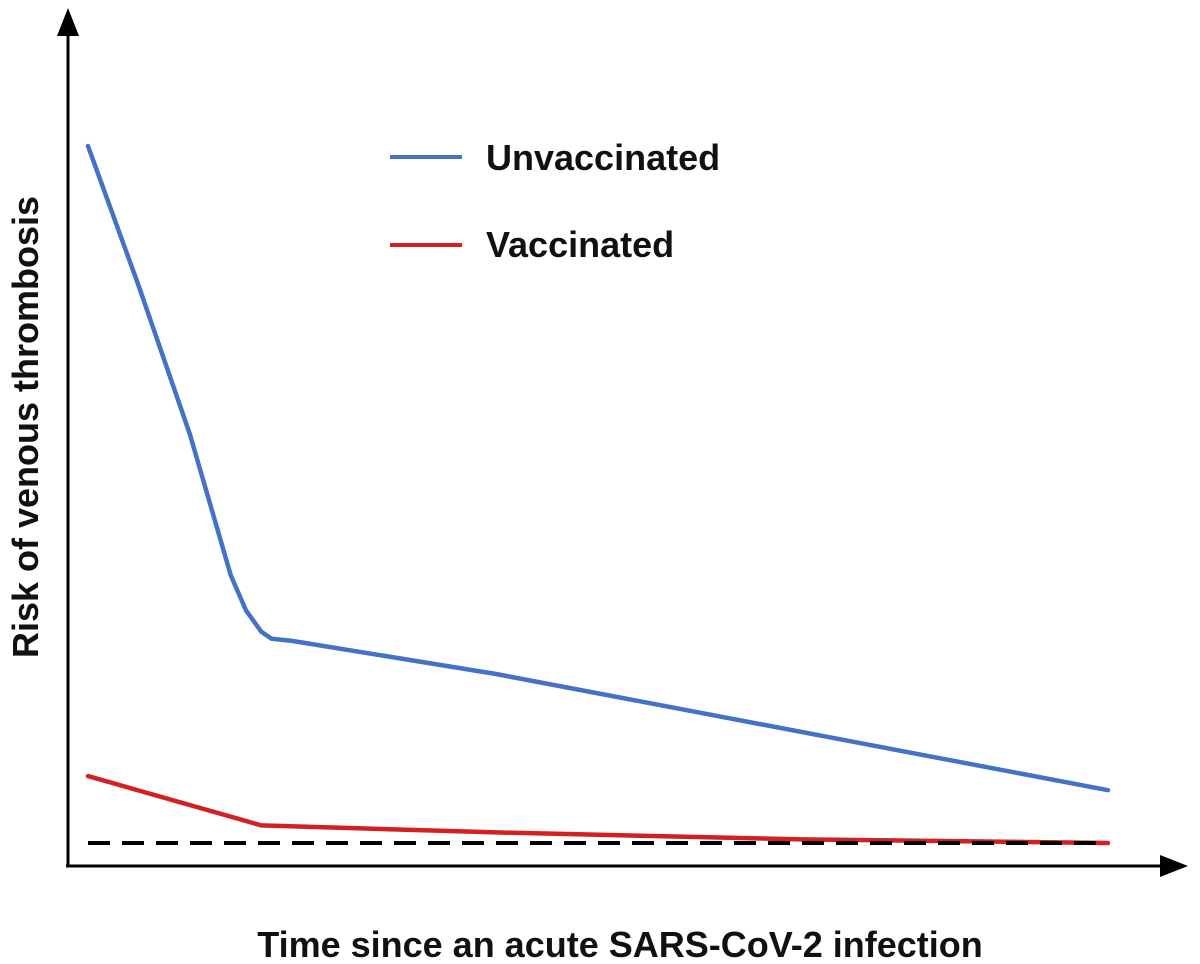 This screenshot has height=964, width=1200. I want to click on x-axis-arrow, so click(1174, 866).